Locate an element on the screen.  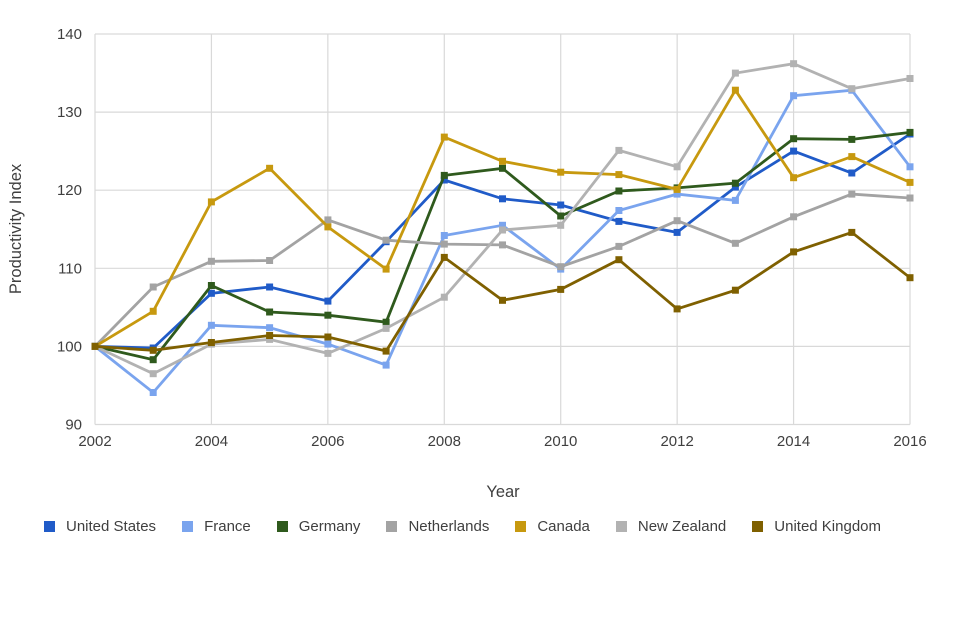
x-tick-label: 2010 is located at coordinates (560, 441).